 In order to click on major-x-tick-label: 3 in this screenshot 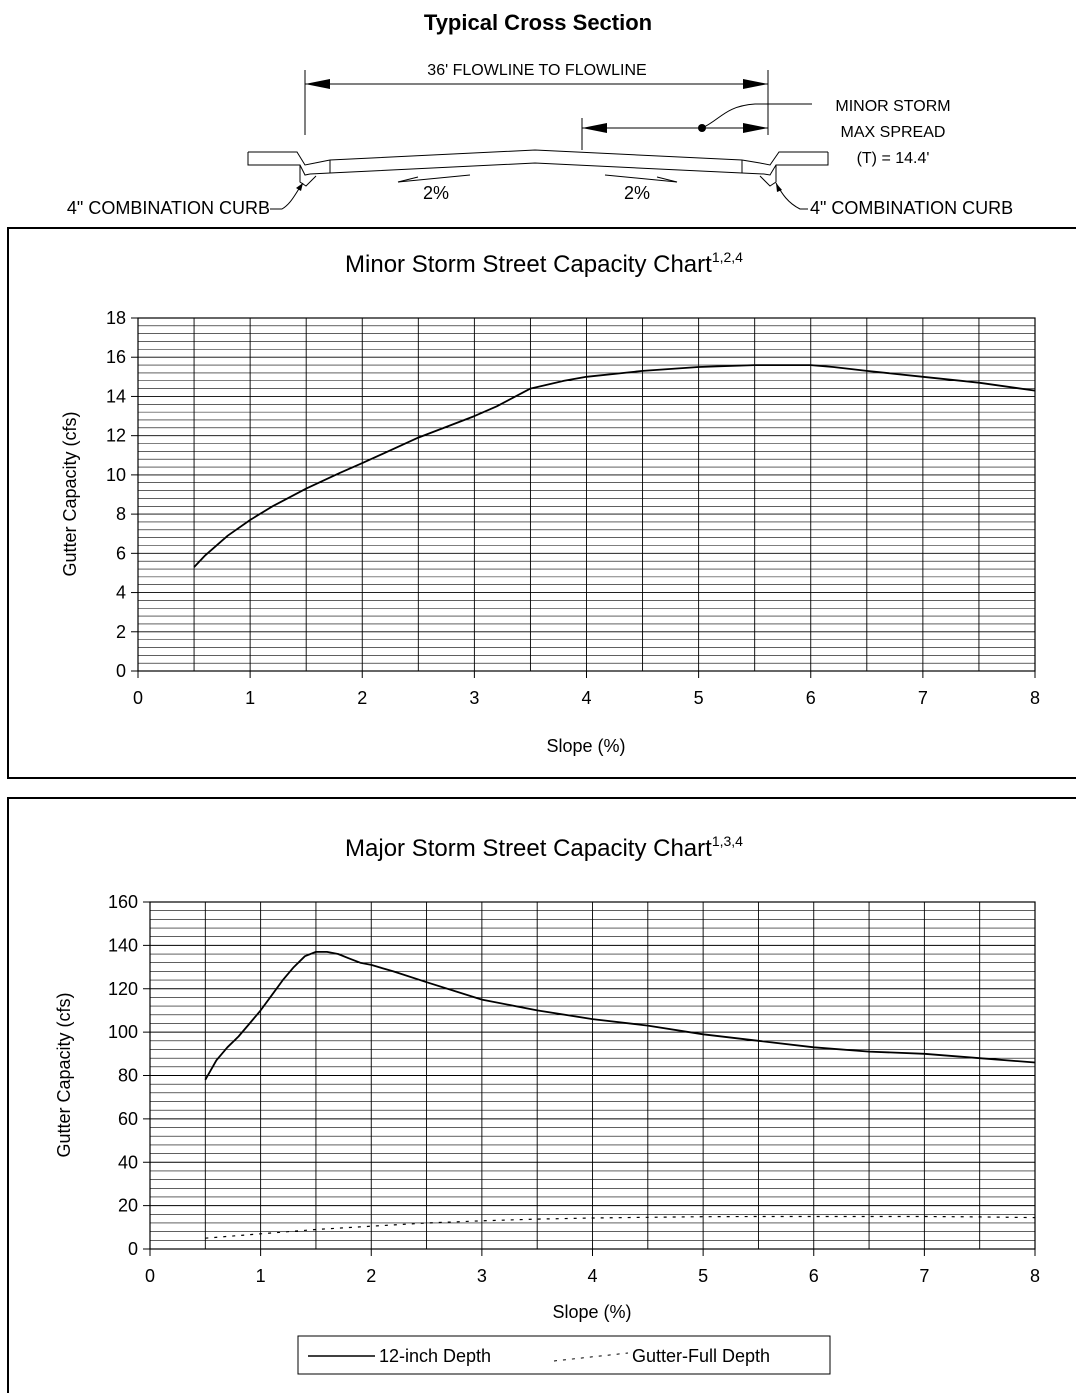, I will do `click(482, 1276)`.